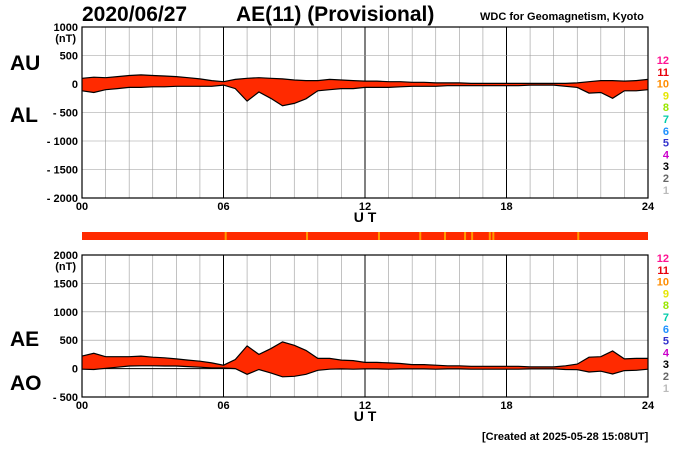 The image size is (700, 450). What do you see at coordinates (69, 341) in the screenshot?
I see `ae-ao-y-tick-label: 500` at bounding box center [69, 341].